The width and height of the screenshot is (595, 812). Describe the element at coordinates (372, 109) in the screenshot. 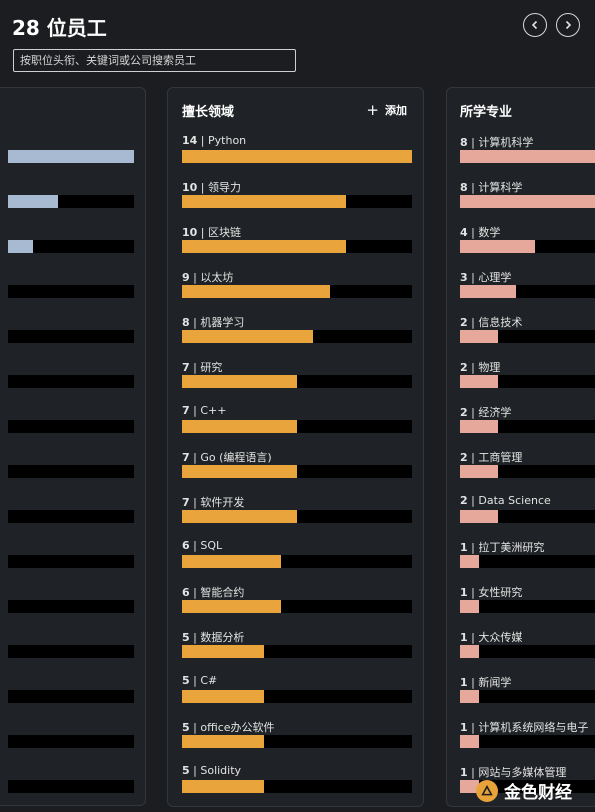

I see `plus-icon: +` at that location.